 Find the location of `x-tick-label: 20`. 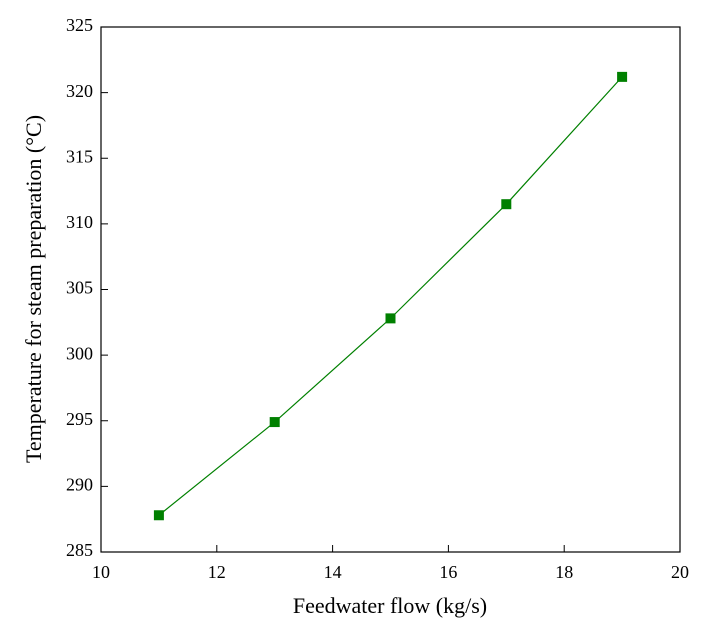

x-tick-label: 20 is located at coordinates (680, 572).